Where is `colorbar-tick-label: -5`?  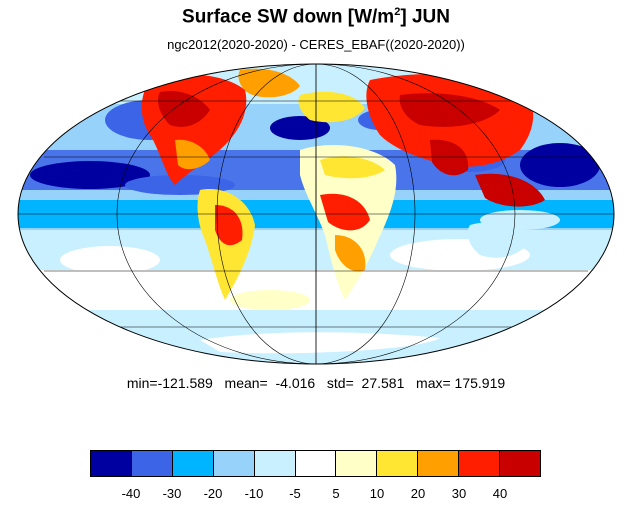 colorbar-tick-label: -5 is located at coordinates (295, 493).